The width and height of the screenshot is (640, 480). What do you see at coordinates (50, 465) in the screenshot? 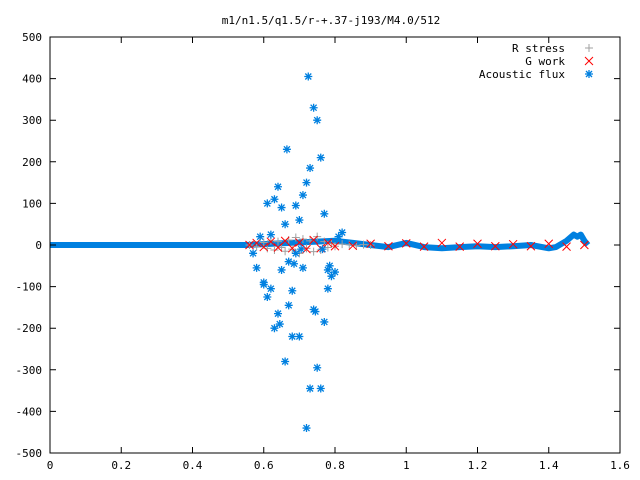
I see `x-tick-label: 0` at bounding box center [50, 465].